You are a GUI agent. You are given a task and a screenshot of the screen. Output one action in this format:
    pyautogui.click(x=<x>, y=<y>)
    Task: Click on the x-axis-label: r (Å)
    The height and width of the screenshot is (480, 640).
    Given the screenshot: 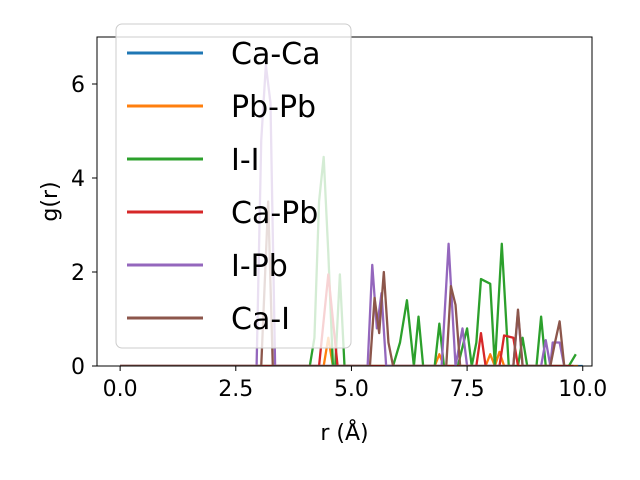 What is the action you would take?
    pyautogui.click(x=344, y=432)
    